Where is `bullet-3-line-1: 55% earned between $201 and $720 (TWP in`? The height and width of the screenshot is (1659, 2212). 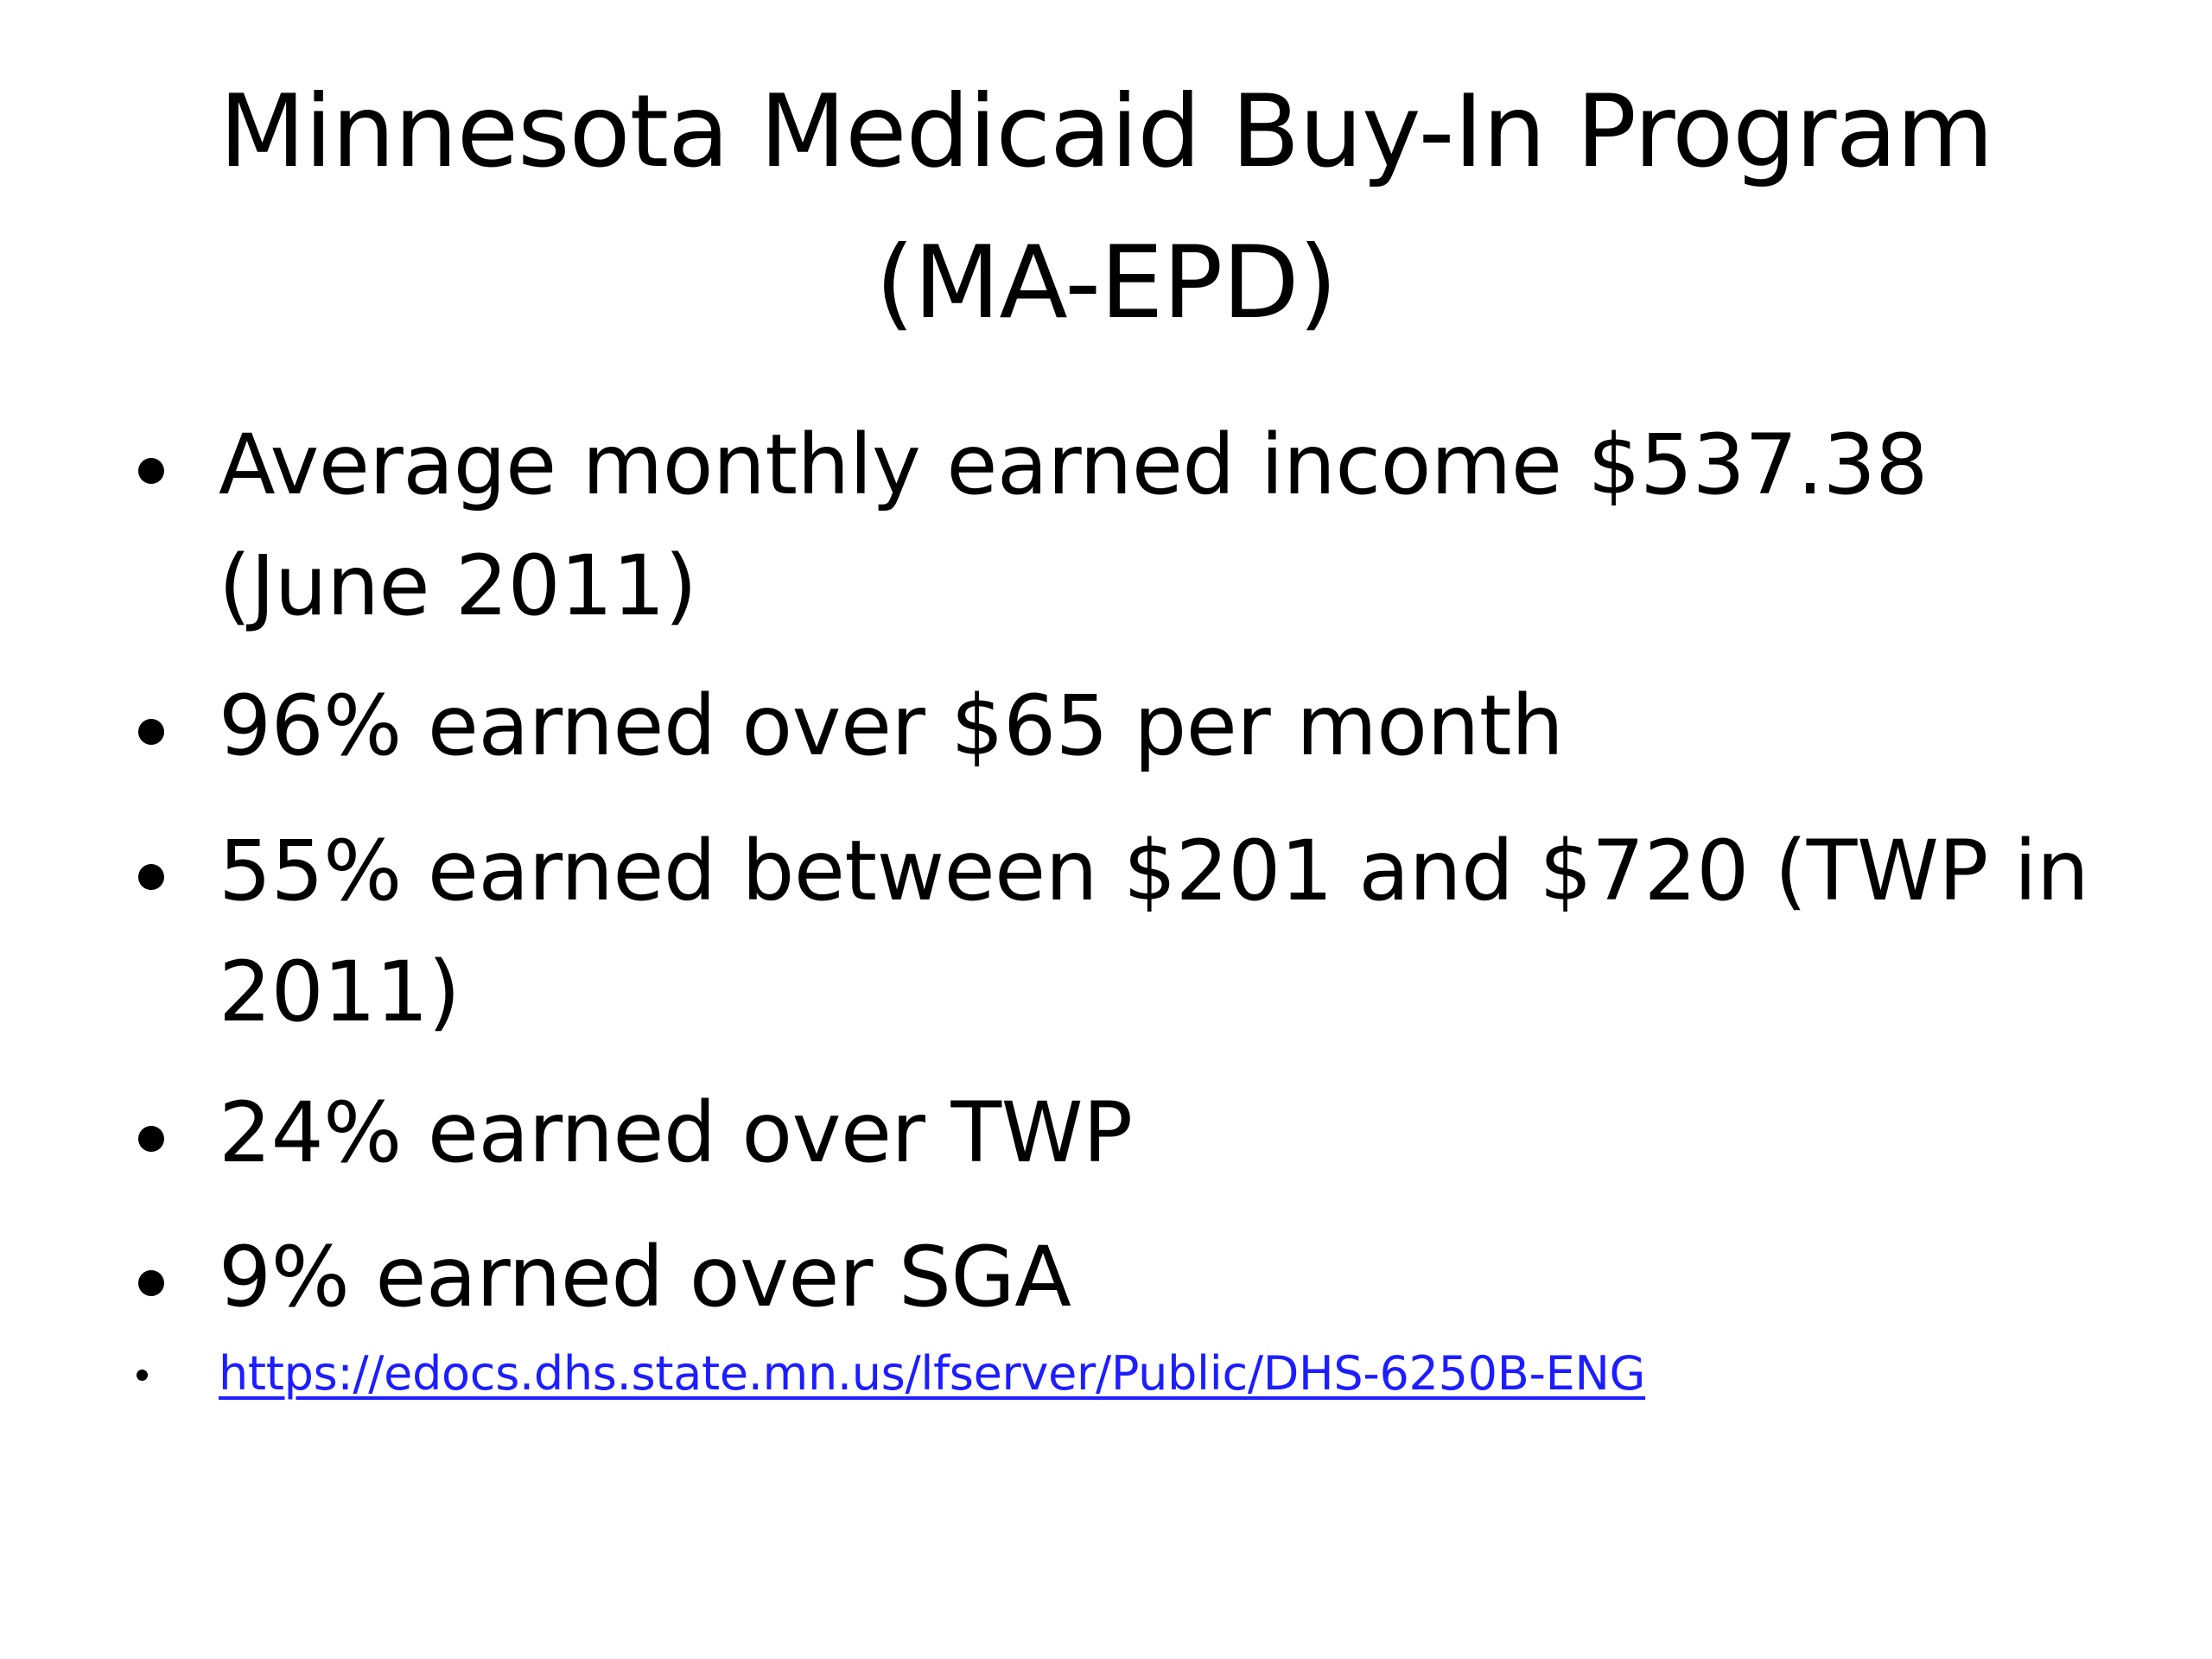 bullet-3-line-1: 55% earned between $201 and $720 (TWP in is located at coordinates (1154, 871).